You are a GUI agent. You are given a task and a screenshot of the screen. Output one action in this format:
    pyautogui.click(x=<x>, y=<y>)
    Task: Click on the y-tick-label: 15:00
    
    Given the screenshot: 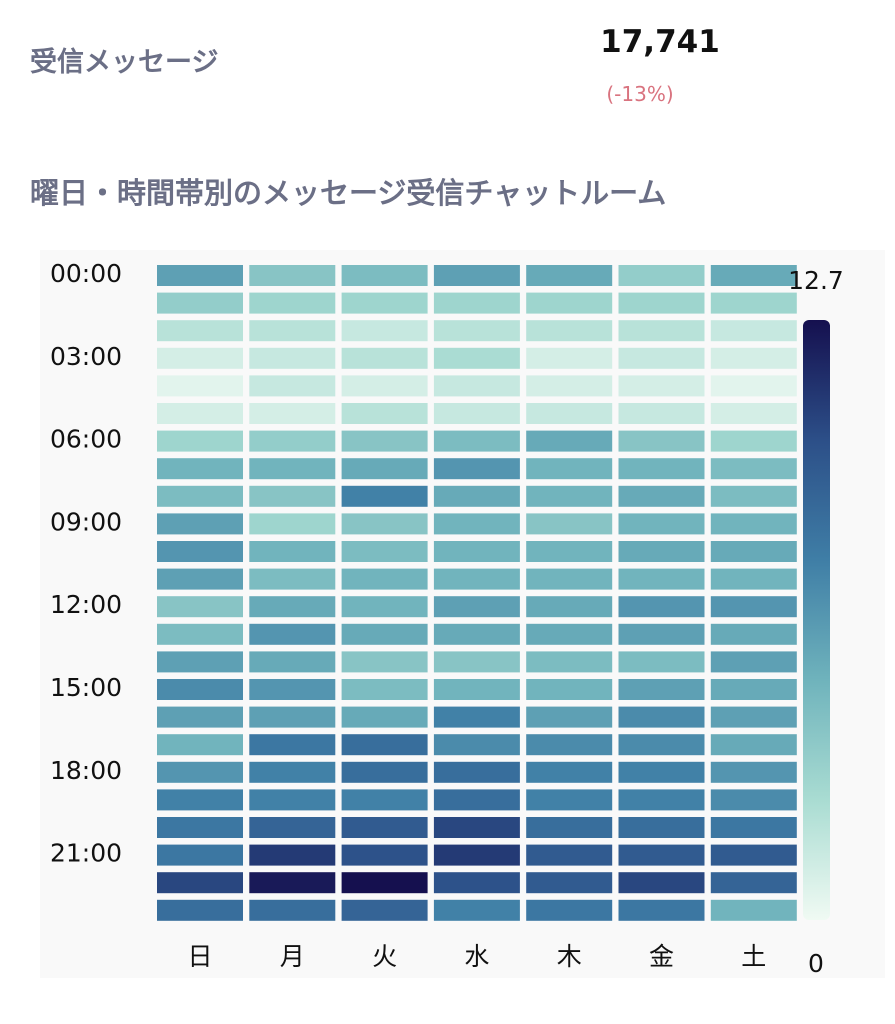 What is the action you would take?
    pyautogui.click(x=86, y=687)
    